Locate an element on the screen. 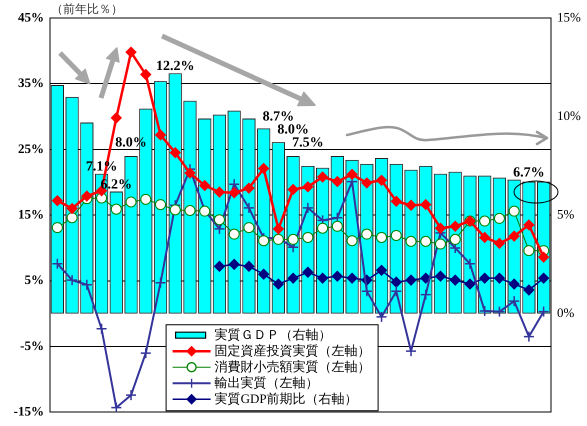  y2-tick-label: 10% is located at coordinates (569, 115).